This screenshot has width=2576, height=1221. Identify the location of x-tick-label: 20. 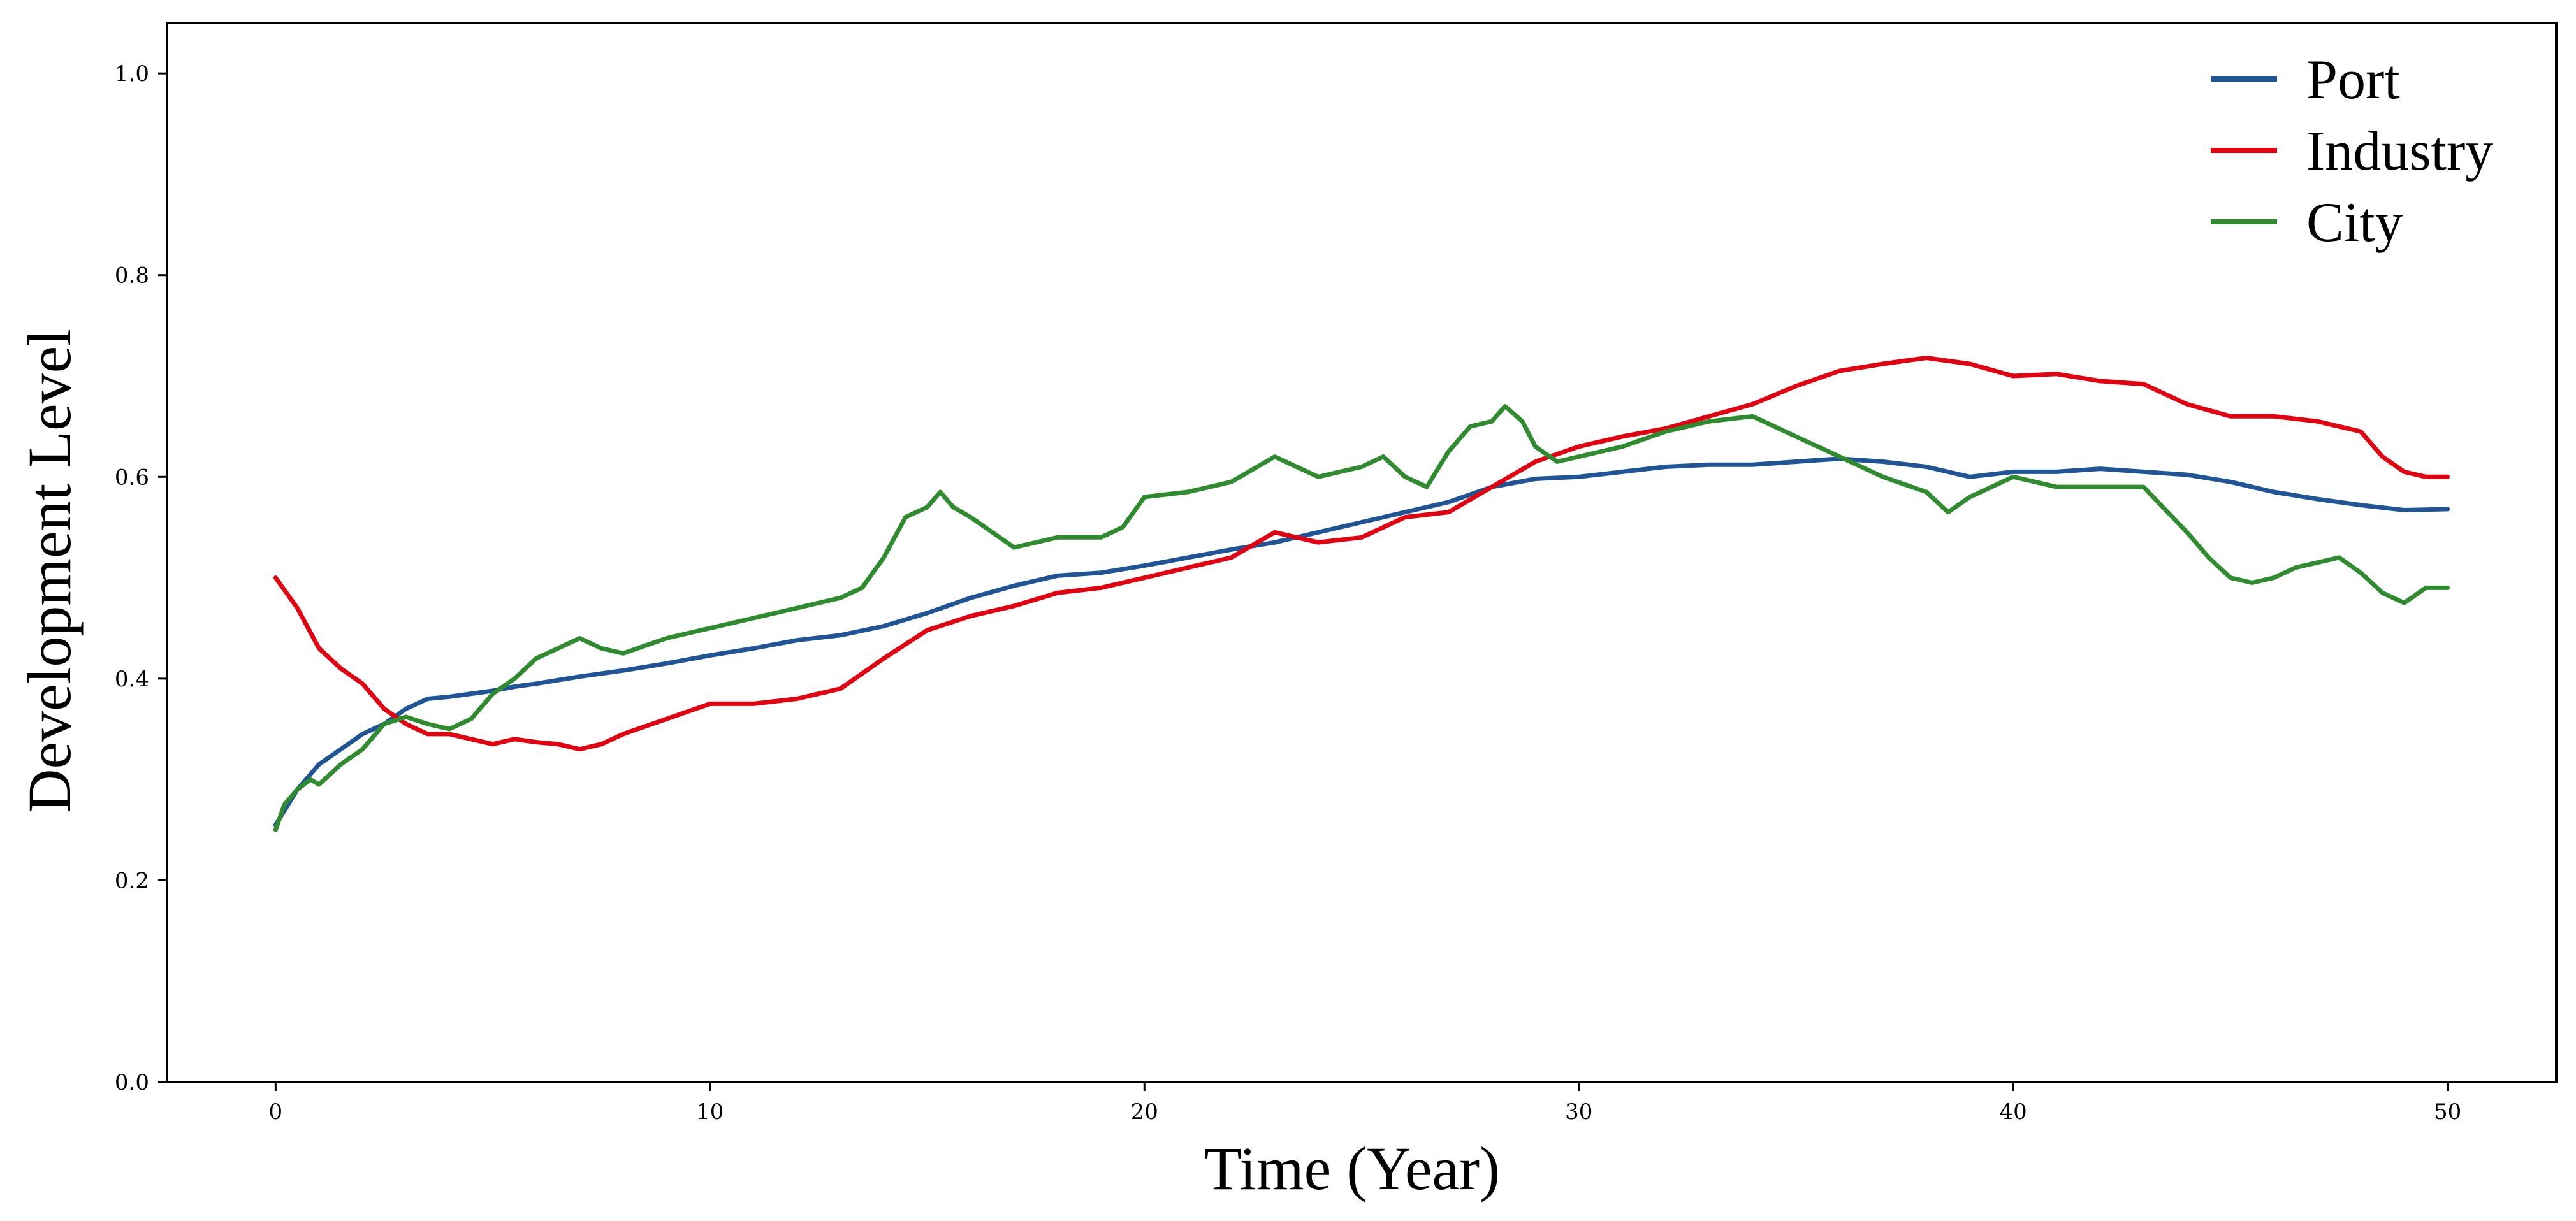
(1144, 1112).